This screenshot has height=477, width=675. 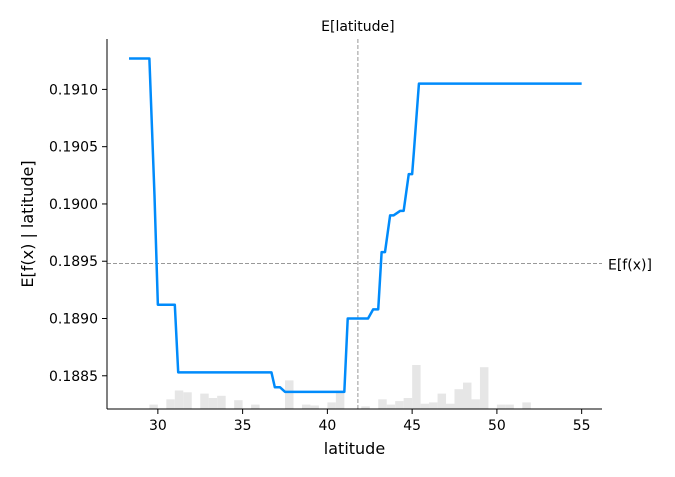 I want to click on x-tick-label: 30, so click(x=158, y=426).